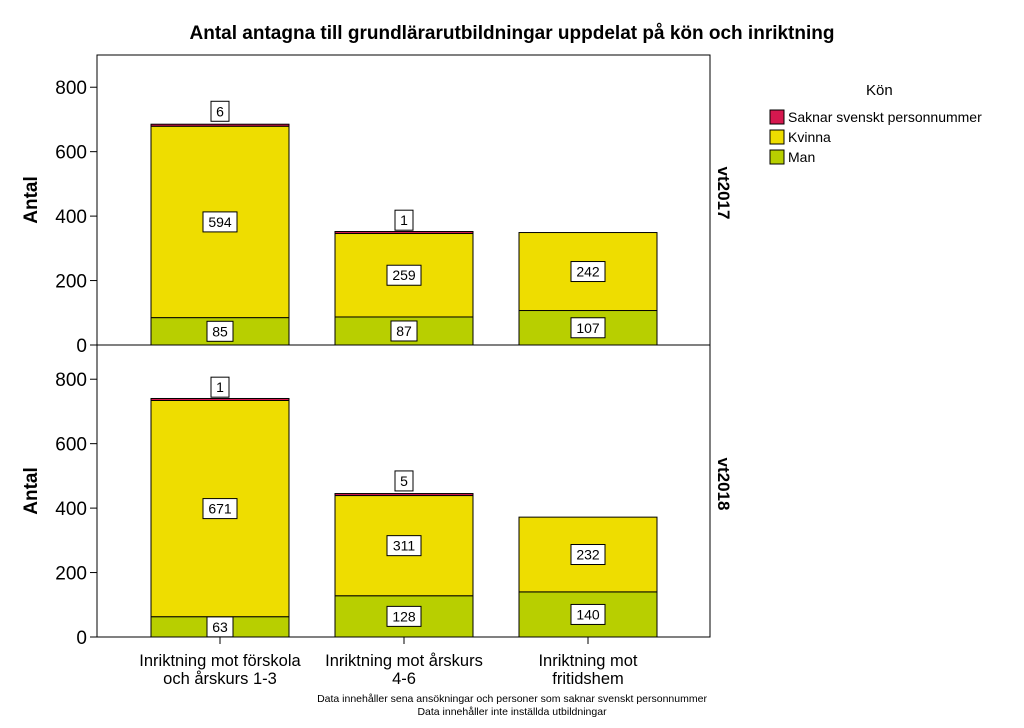  I want to click on data-label: 594, so click(220, 222).